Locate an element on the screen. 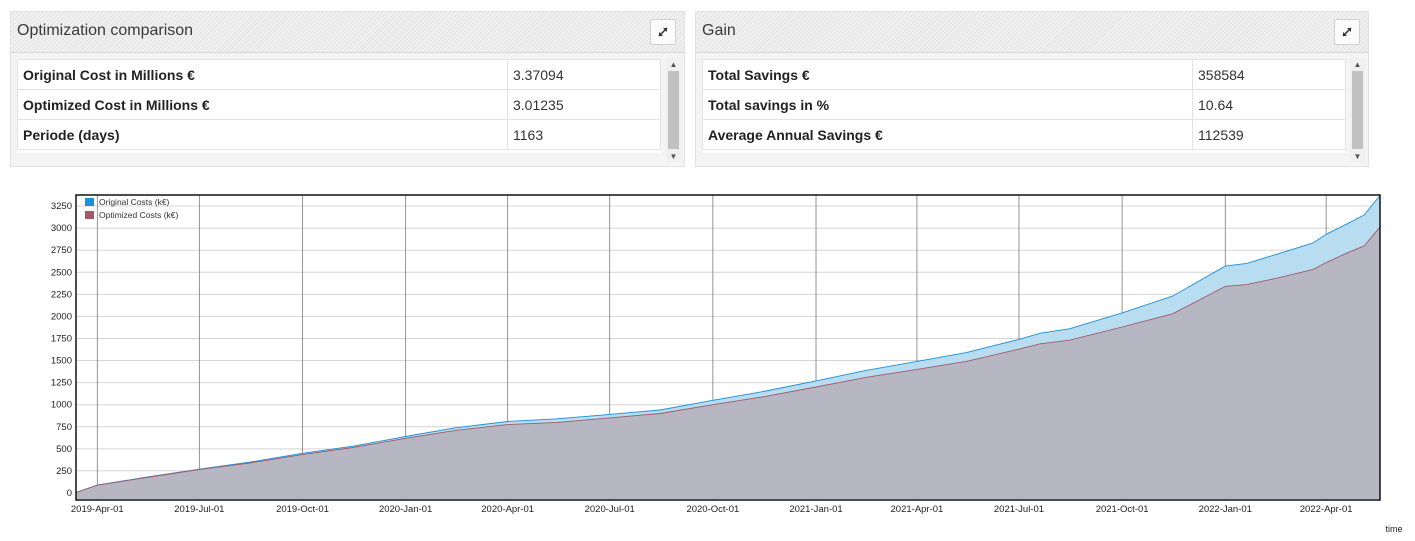 The width and height of the screenshot is (1415, 541). table-row: Average Annual Savings € 112539 is located at coordinates (1024, 134).